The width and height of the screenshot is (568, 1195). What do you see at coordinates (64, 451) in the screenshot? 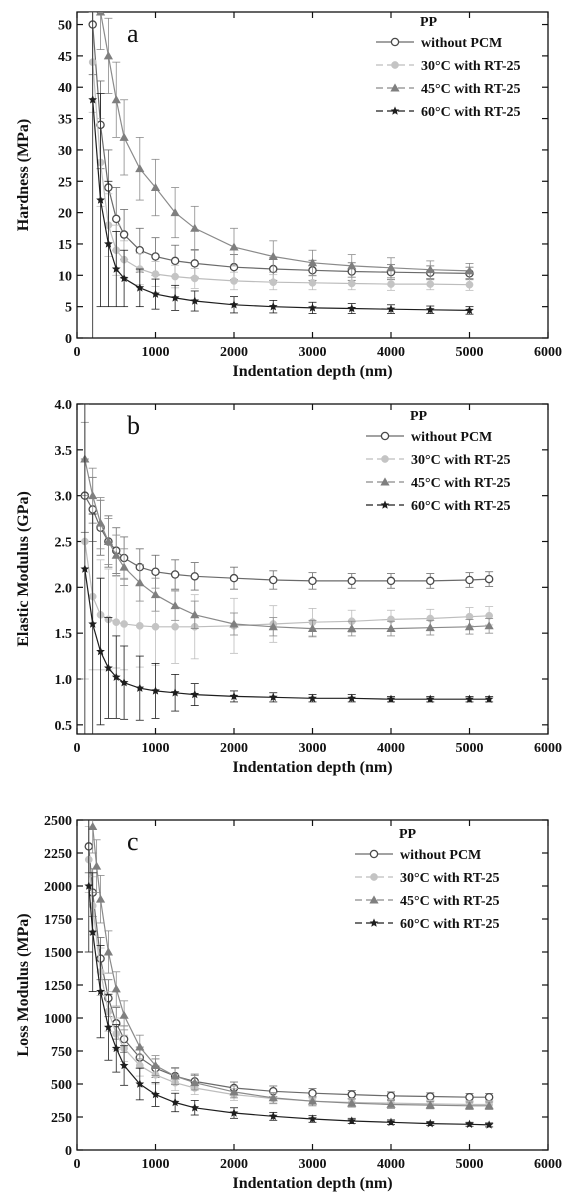
I see `y-tick-label: 3.5` at bounding box center [64, 451].